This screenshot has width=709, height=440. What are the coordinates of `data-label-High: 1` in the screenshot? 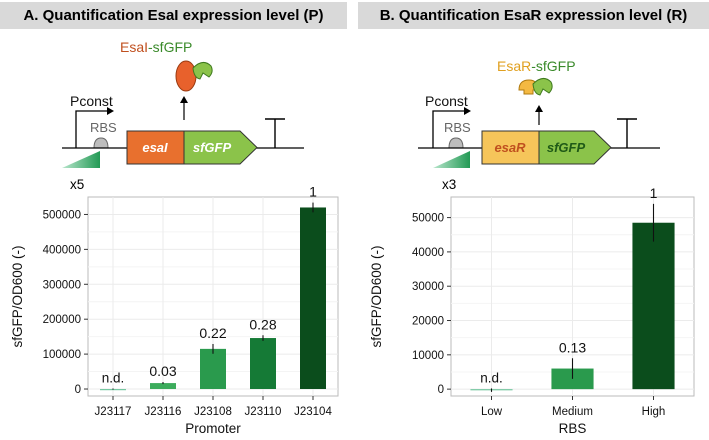 It's located at (654, 193).